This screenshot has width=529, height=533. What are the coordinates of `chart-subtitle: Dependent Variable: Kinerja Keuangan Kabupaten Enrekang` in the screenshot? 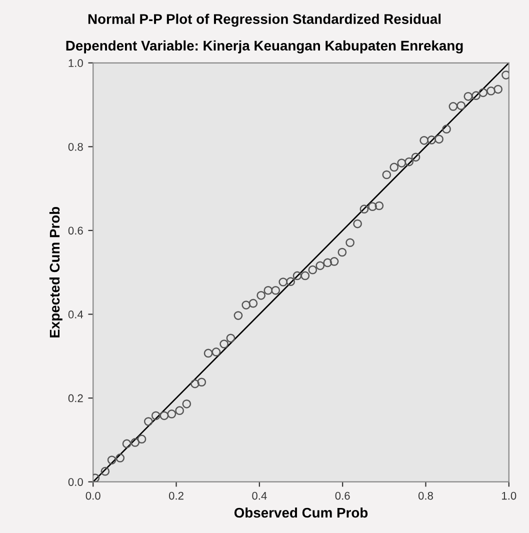 It's located at (264, 47).